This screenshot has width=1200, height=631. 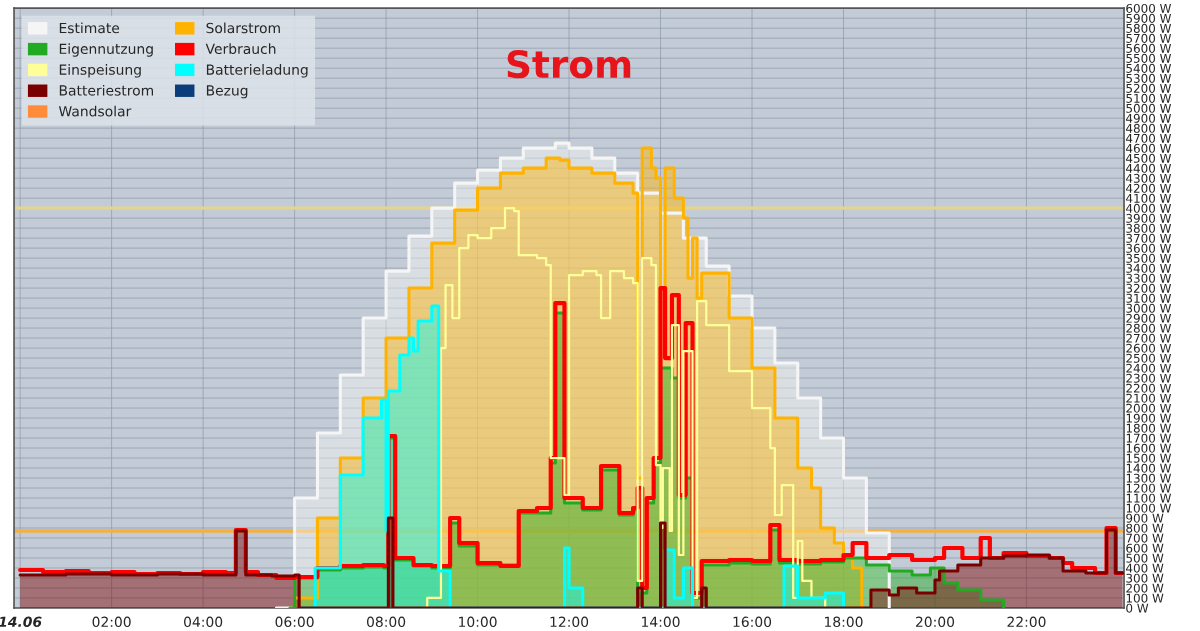 I want to click on x-tick-label: 22:00, so click(x=1026, y=622).